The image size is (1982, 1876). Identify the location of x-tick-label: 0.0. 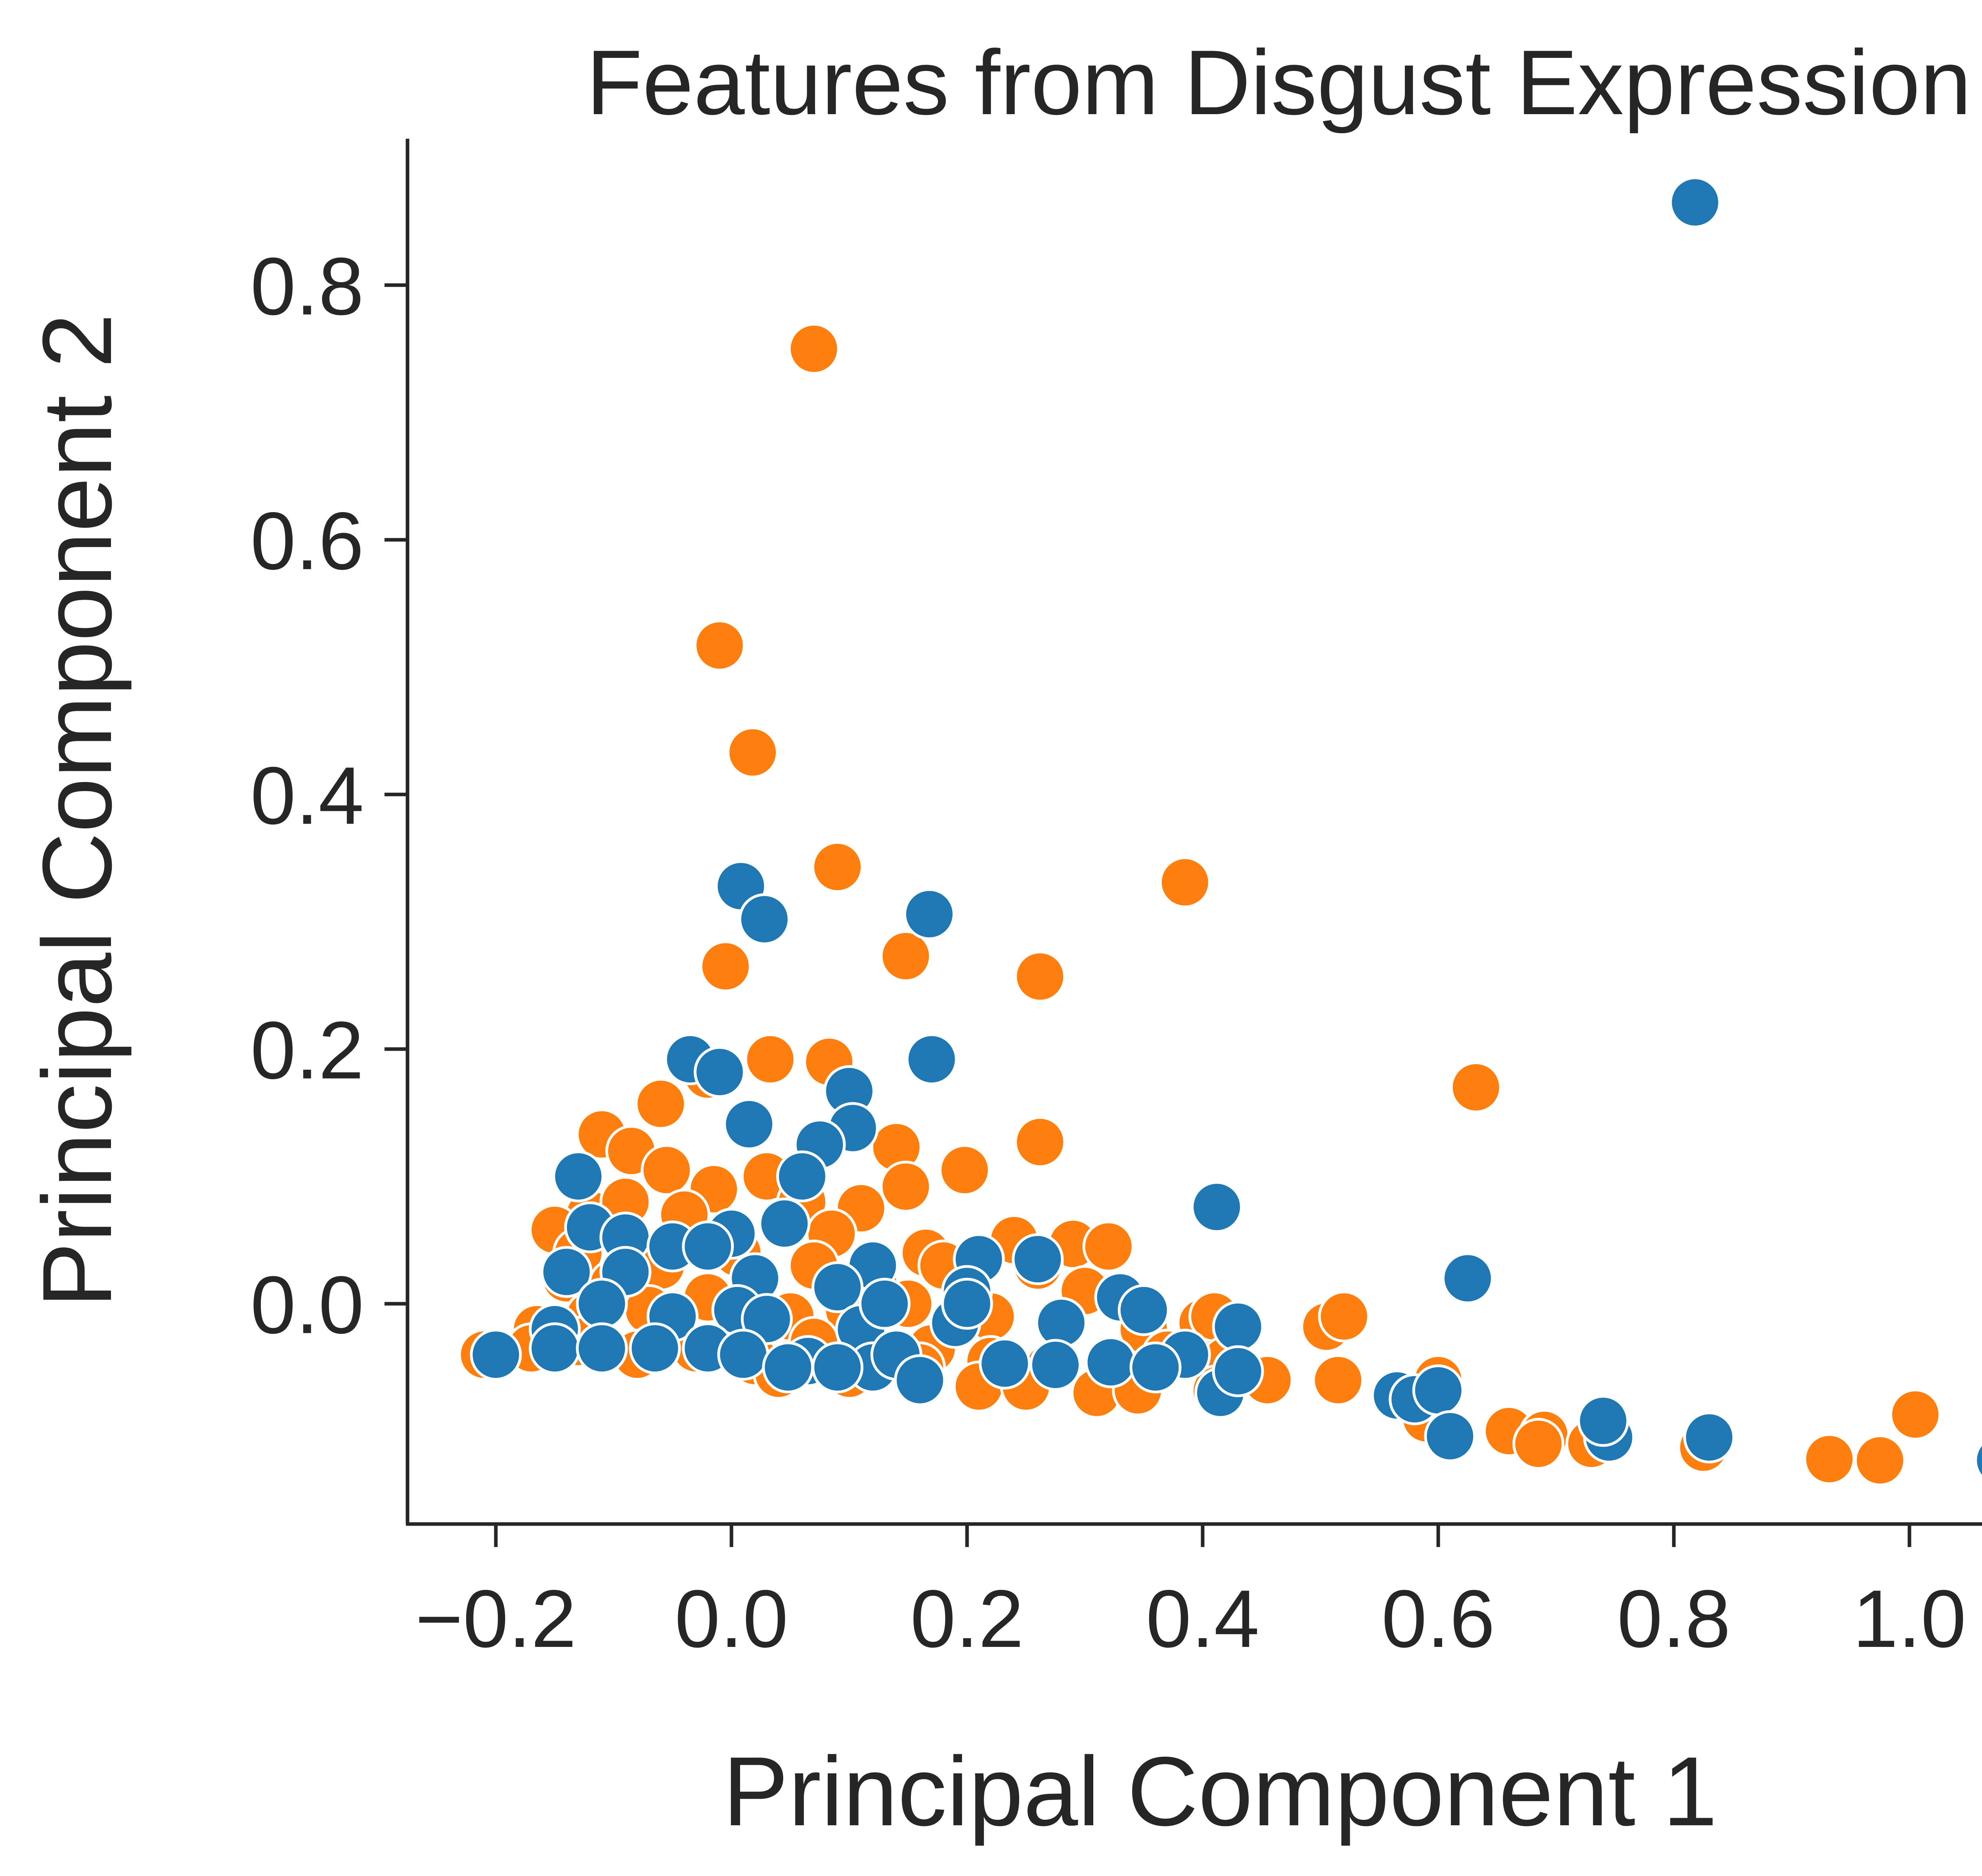
(731, 1619).